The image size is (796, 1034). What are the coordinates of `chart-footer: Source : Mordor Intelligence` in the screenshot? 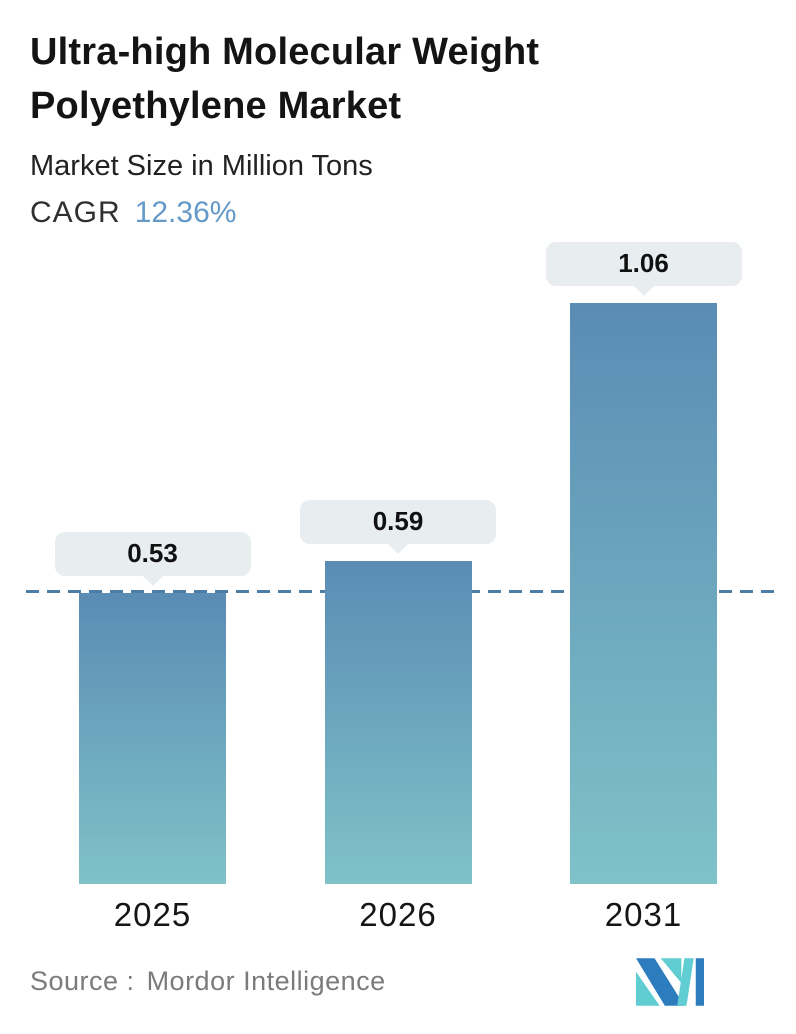 It's located at (398, 982).